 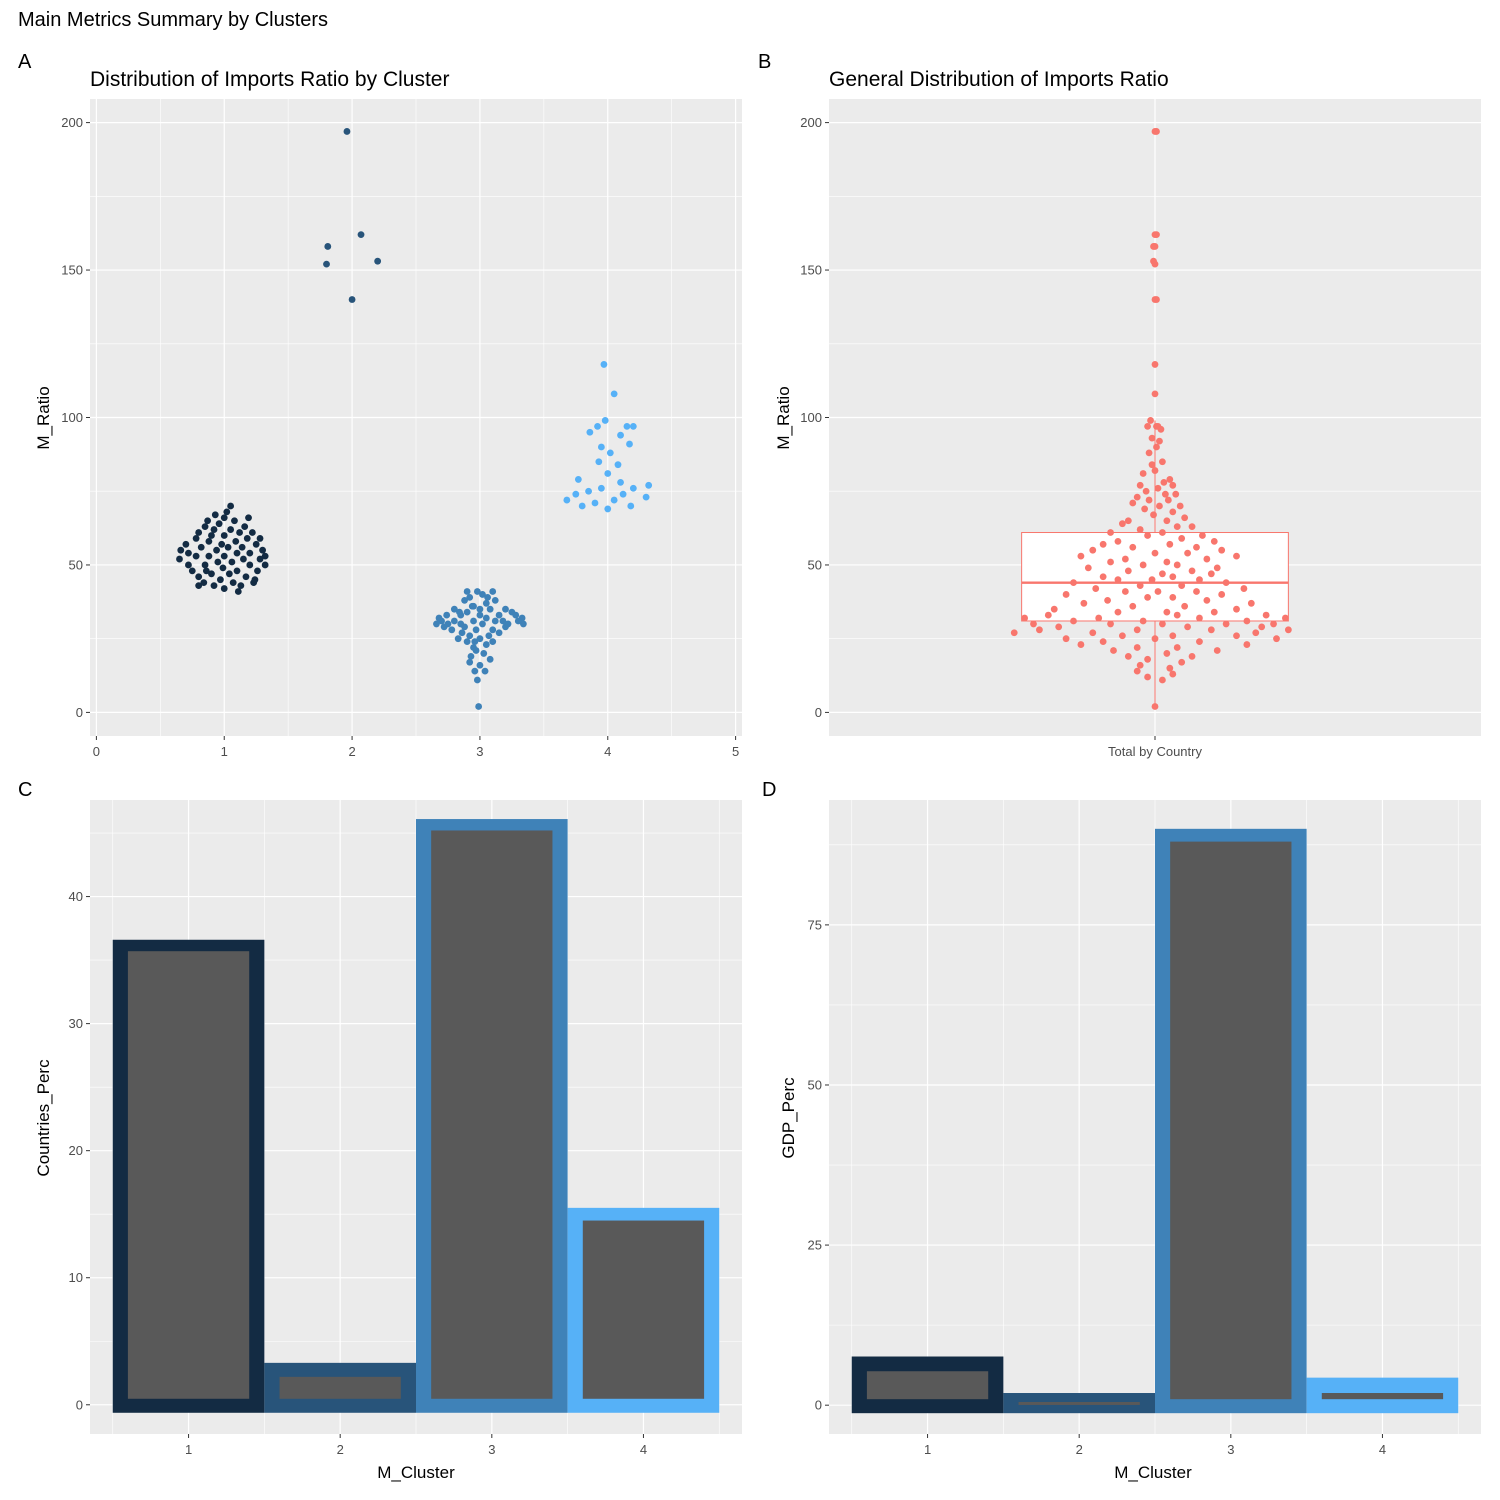 What do you see at coordinates (25, 62) in the screenshot?
I see `panel-tag-a: A` at bounding box center [25, 62].